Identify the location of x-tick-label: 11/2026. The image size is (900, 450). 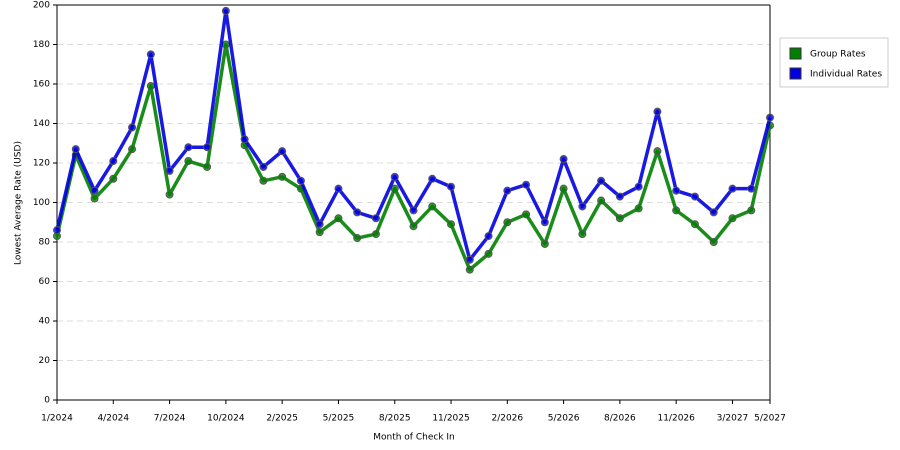
(676, 419).